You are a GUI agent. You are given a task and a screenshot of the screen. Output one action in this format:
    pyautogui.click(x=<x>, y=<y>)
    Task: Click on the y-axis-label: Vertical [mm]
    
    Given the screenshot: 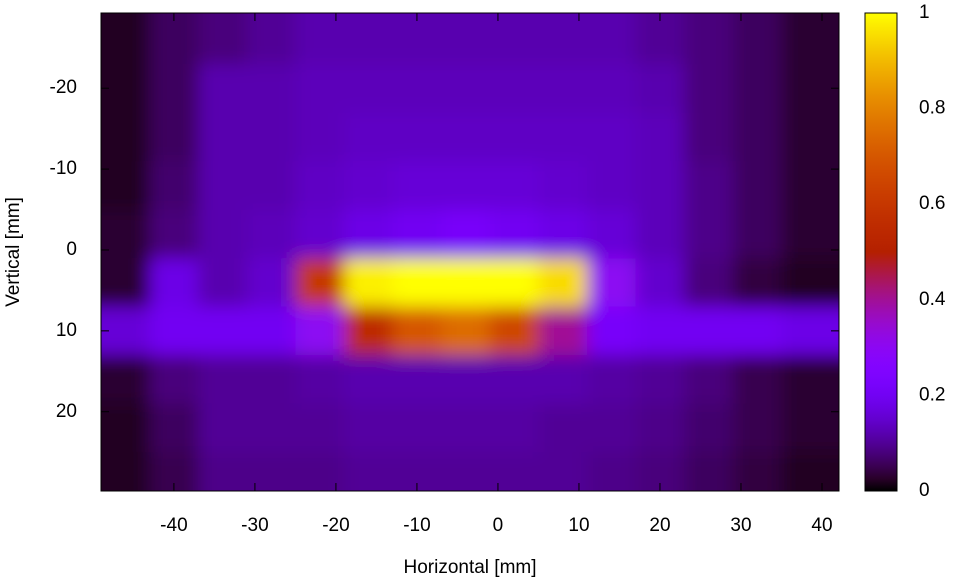 What is the action you would take?
    pyautogui.click(x=13, y=252)
    